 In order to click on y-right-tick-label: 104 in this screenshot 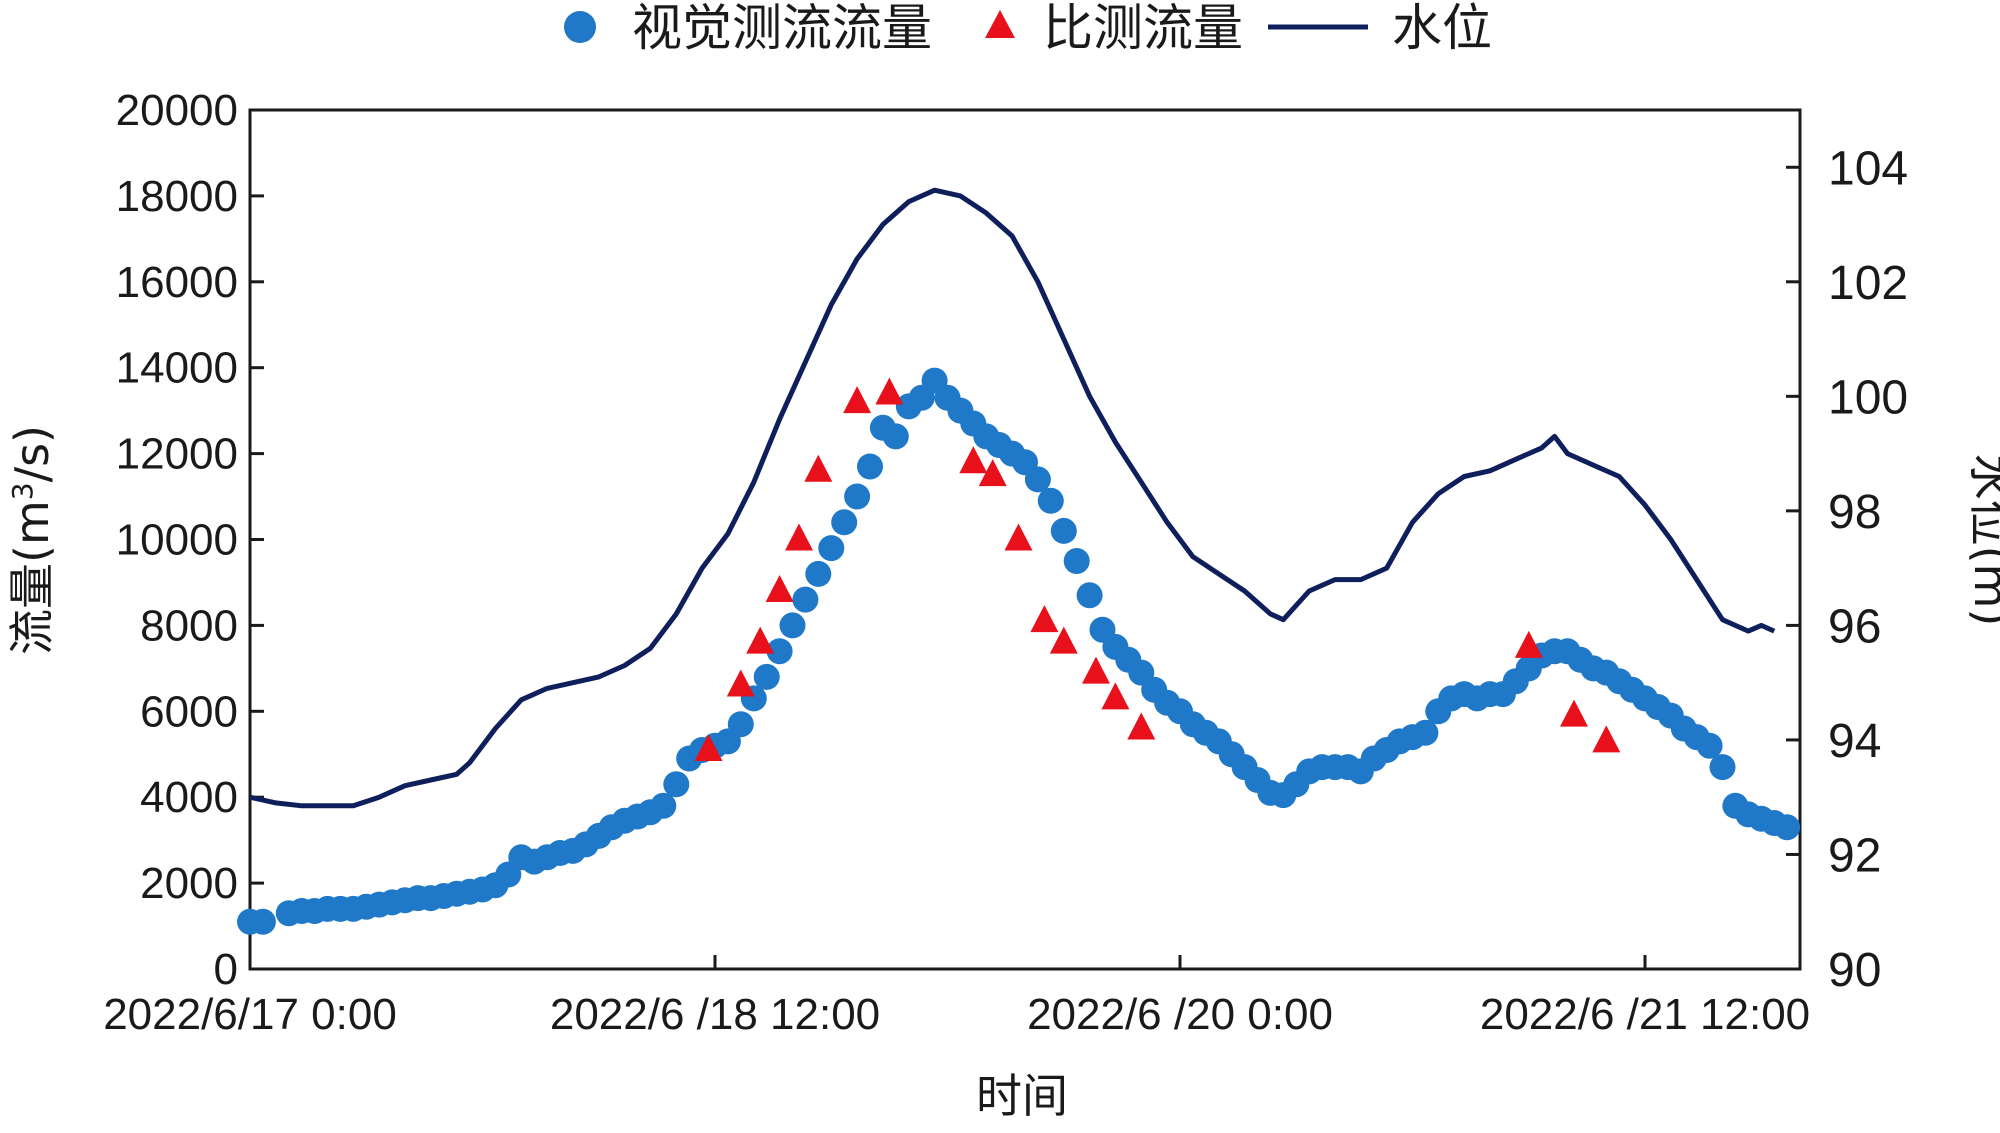, I will do `click(1868, 168)`.